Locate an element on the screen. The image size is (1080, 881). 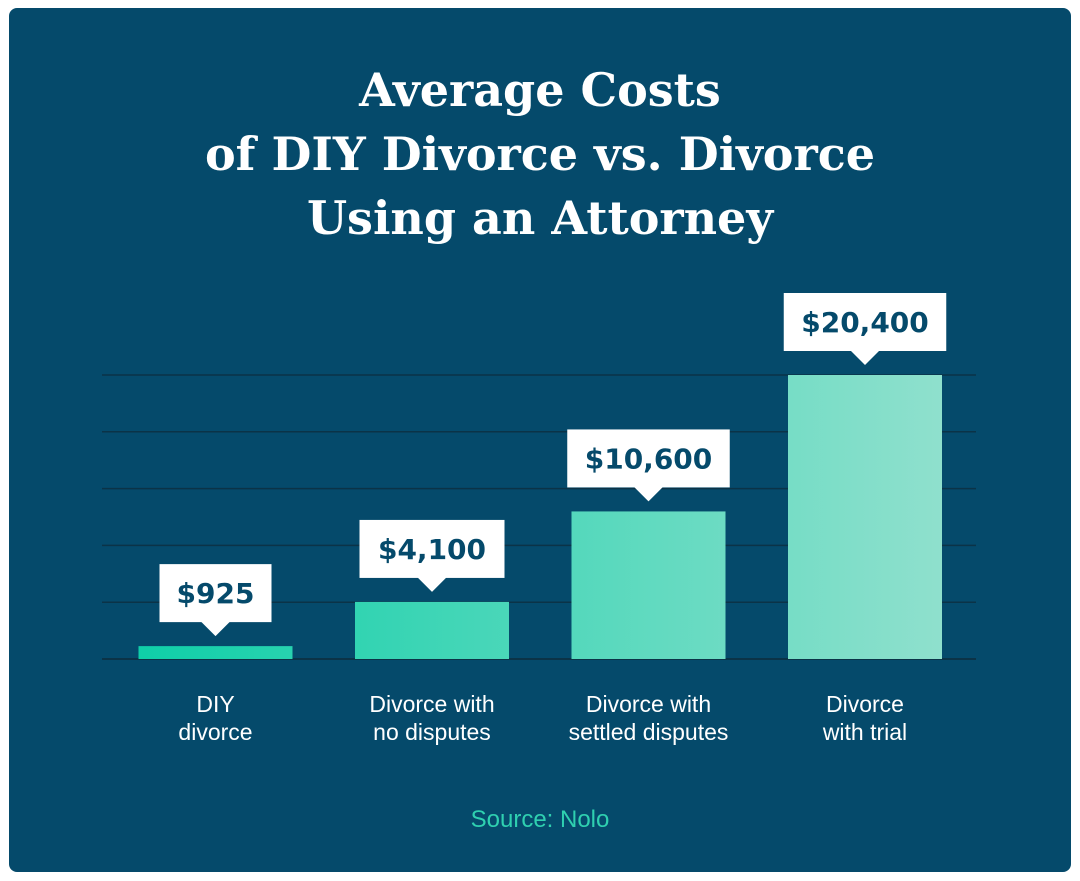
data-label-text: $4,100 is located at coordinates (432, 549).